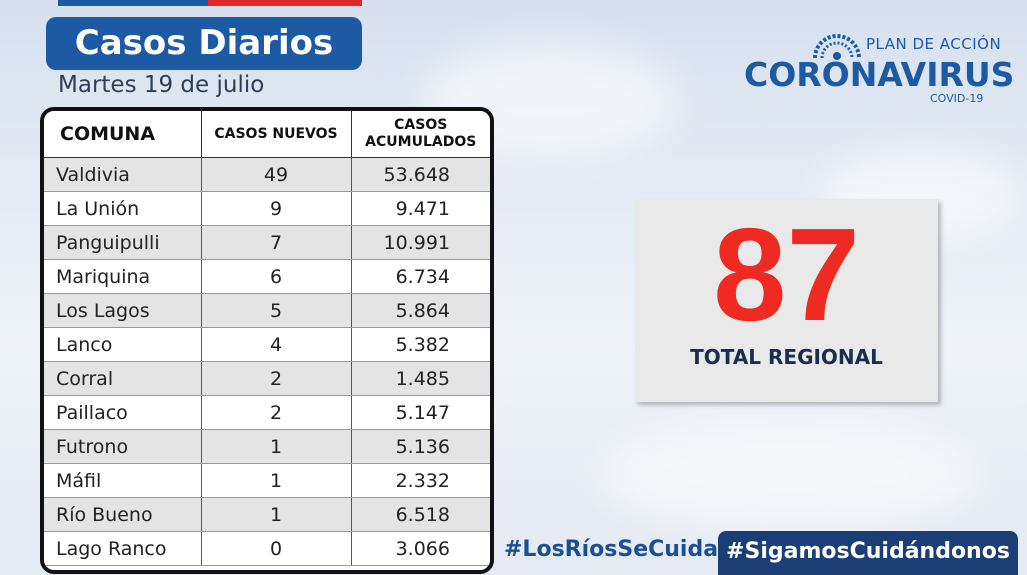 The height and width of the screenshot is (575, 1027). I want to click on table-row: Valdivia 49 53.648, so click(267, 174).